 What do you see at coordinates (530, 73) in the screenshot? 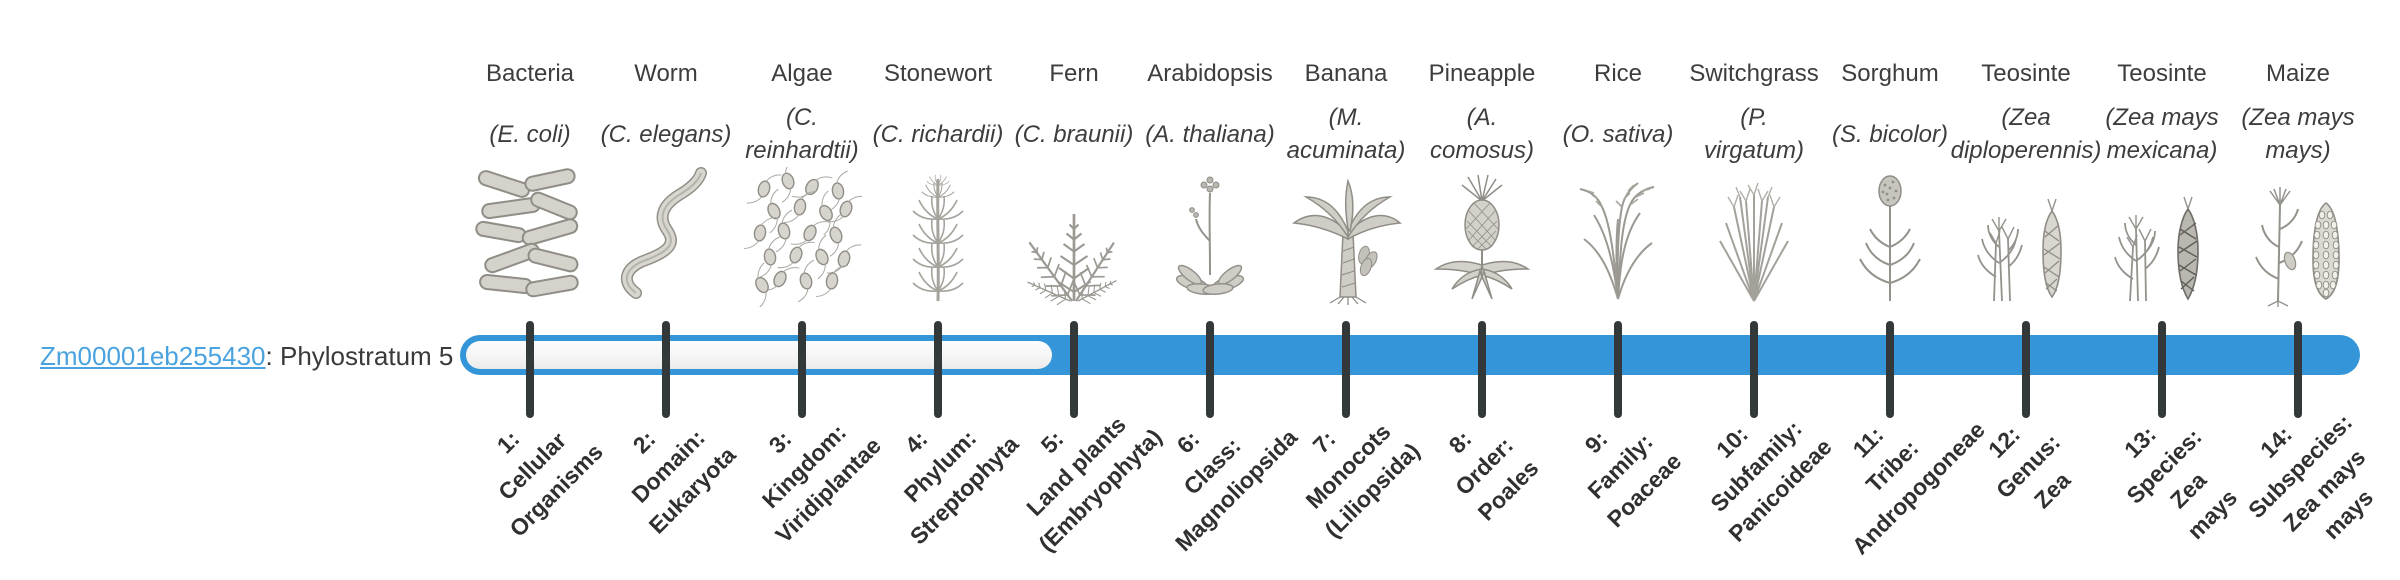
I see `organism-common-name: Bacteria` at bounding box center [530, 73].